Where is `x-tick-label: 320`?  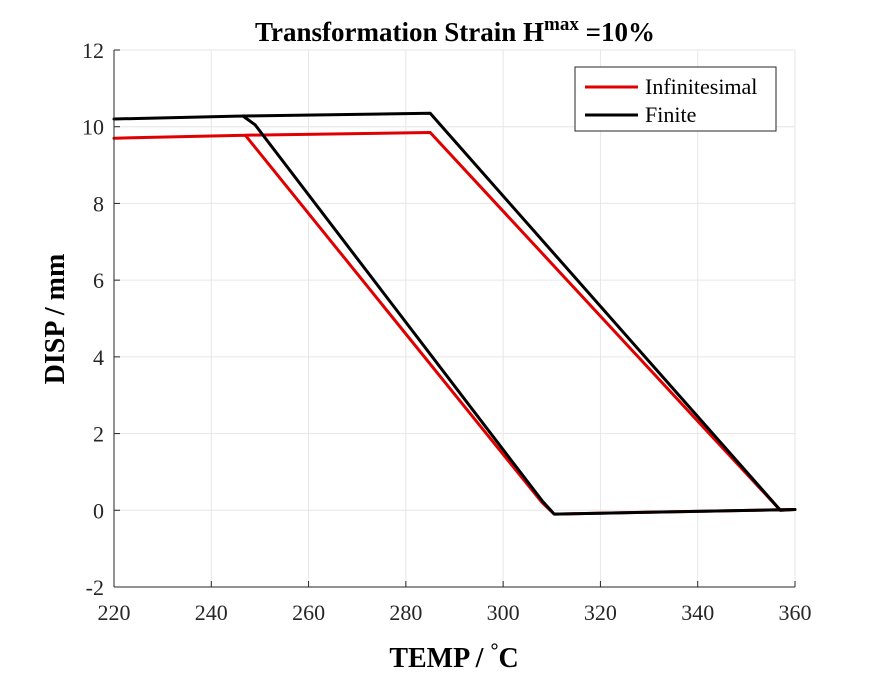 x-tick-label: 320 is located at coordinates (600, 612).